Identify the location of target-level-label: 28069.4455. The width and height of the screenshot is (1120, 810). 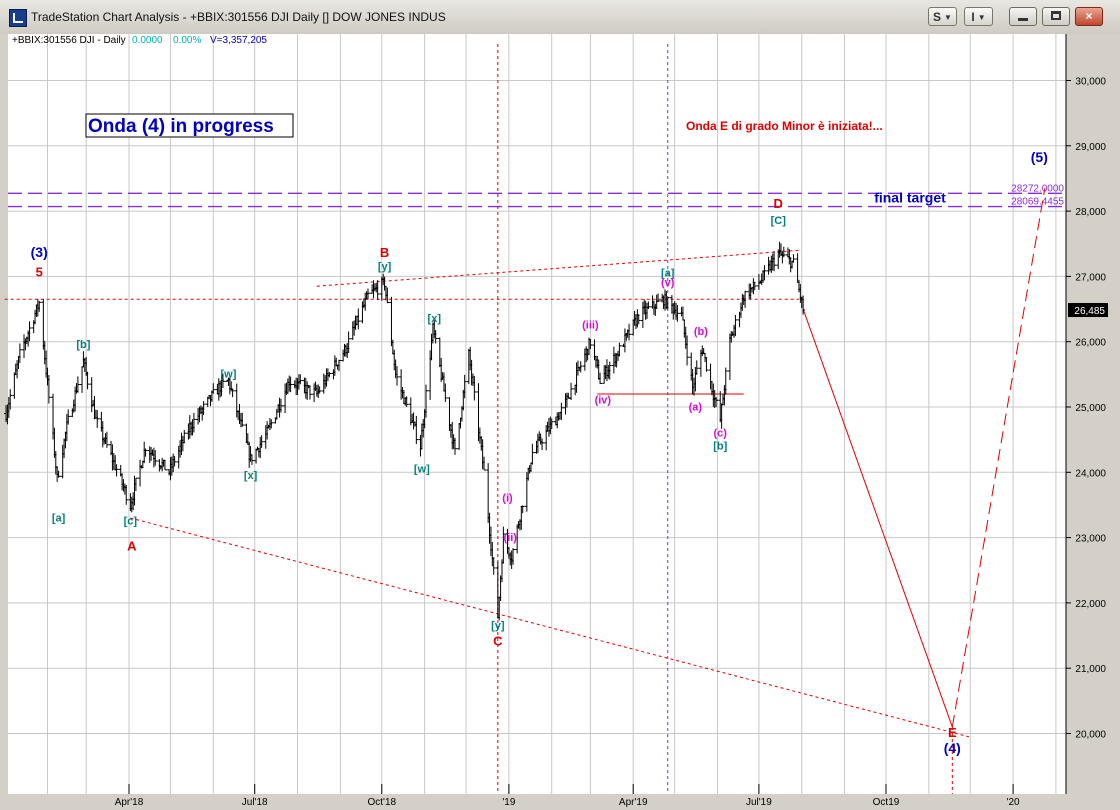
(1037, 202).